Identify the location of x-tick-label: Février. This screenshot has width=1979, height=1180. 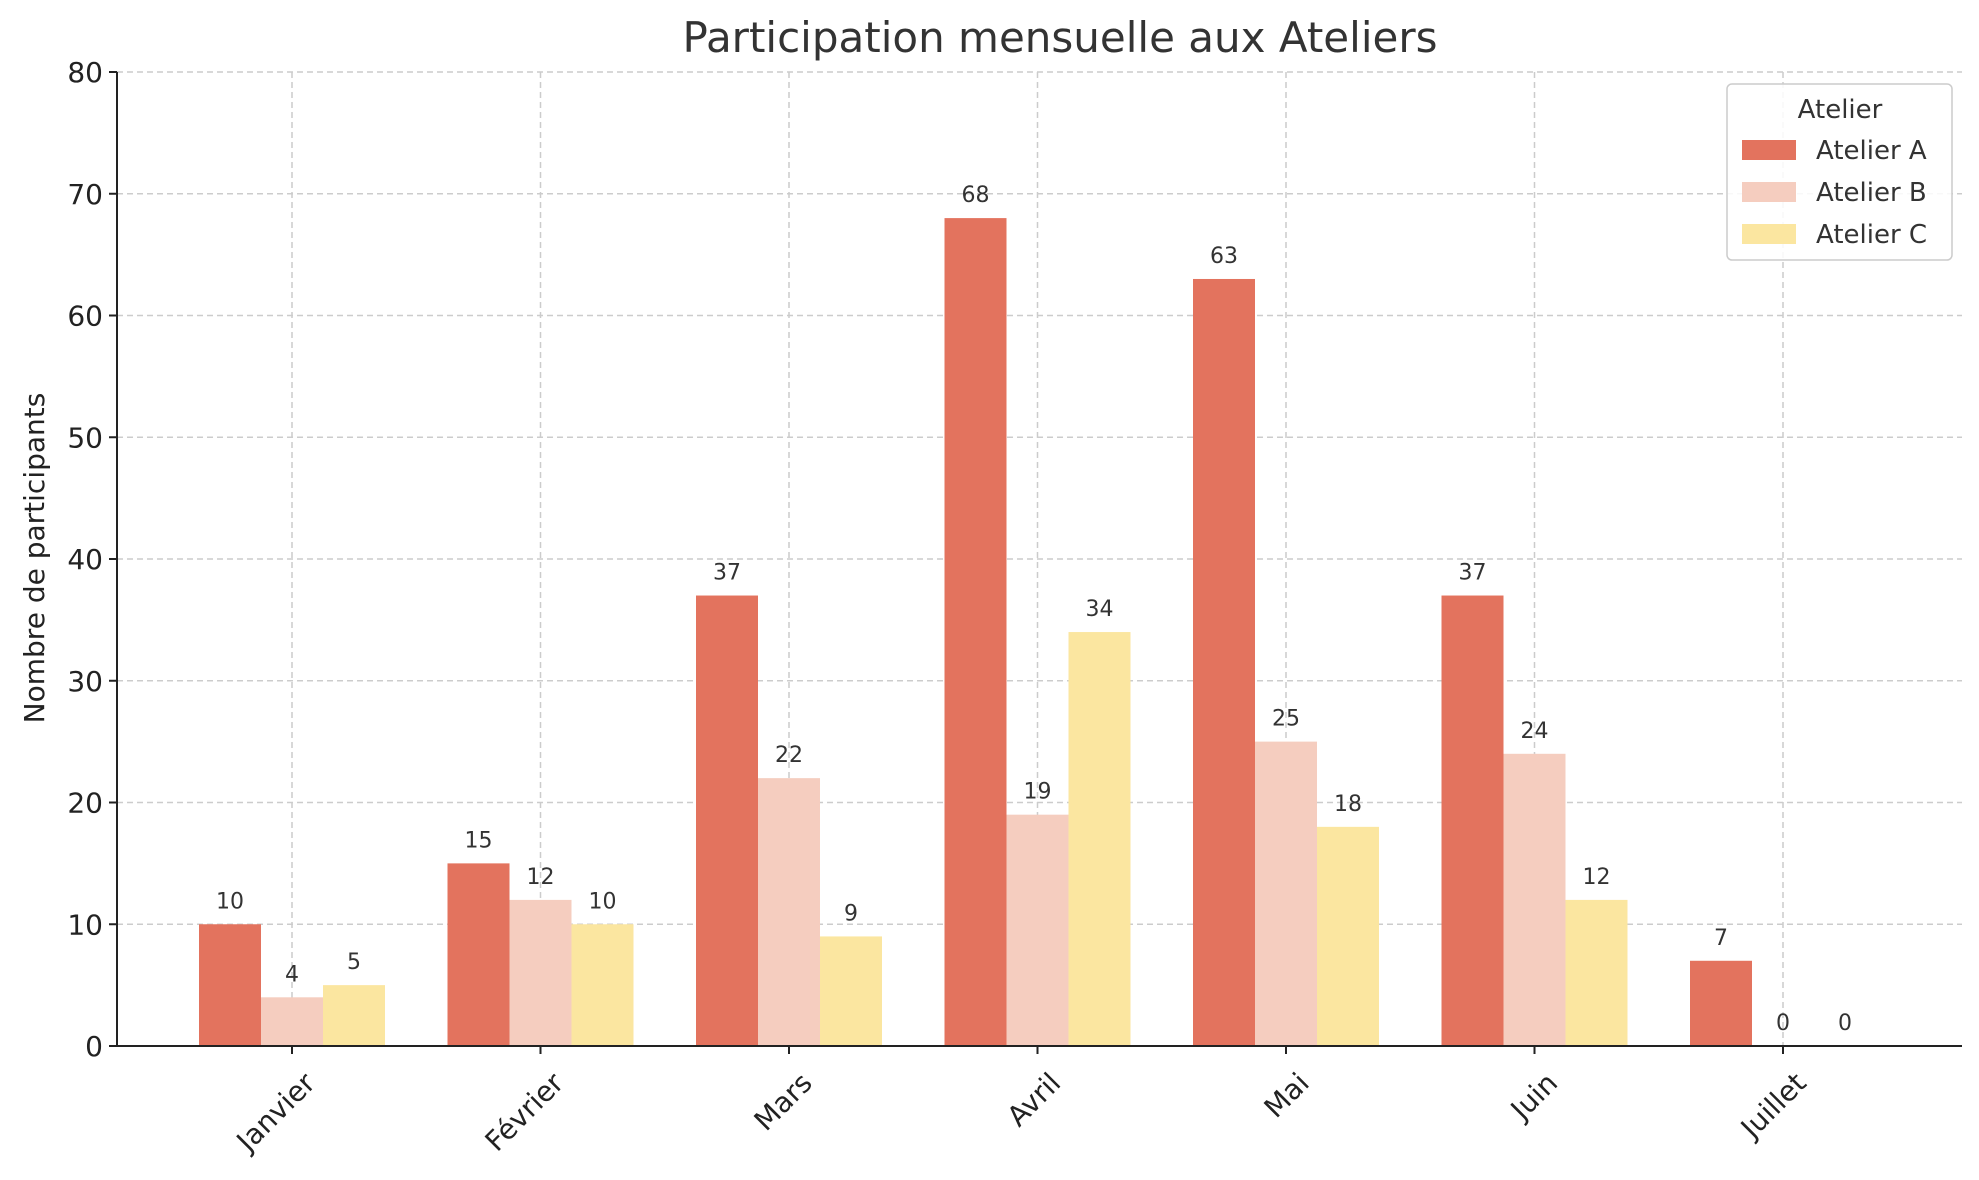
(525, 1112).